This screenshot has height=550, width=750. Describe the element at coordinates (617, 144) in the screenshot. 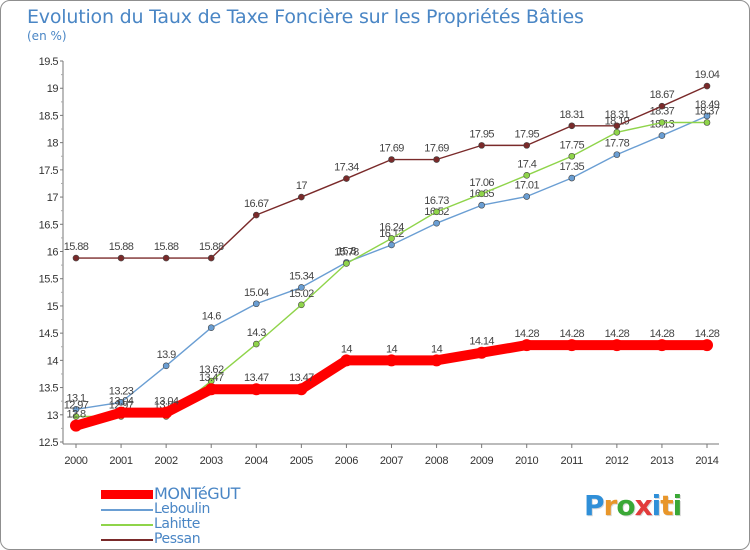

I see `data-label: 17.78` at that location.